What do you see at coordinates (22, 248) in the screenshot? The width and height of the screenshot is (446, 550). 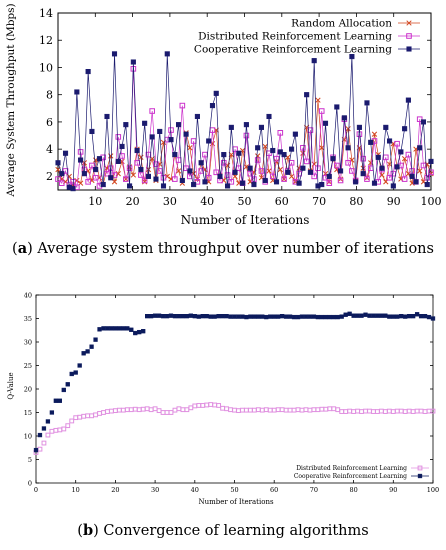 I see `caption-a-letter: a` at bounding box center [22, 248].